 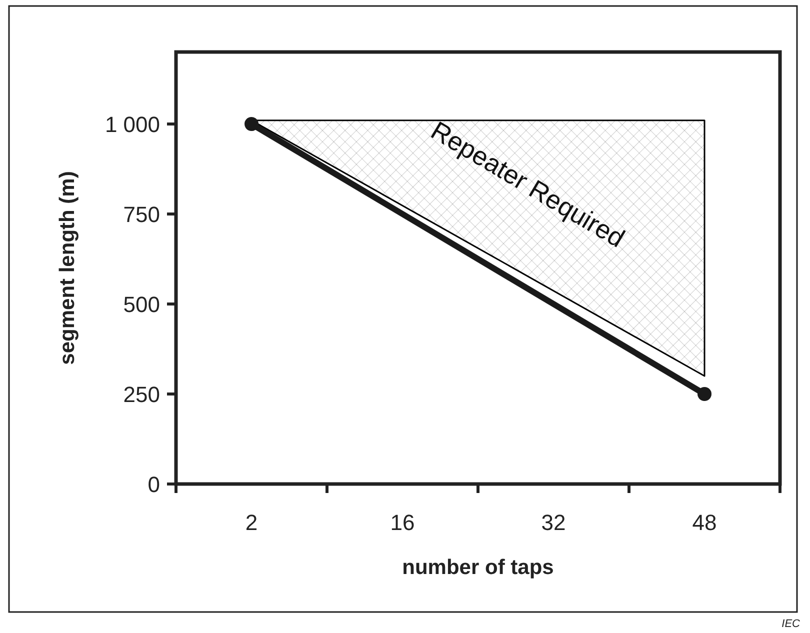 What do you see at coordinates (154, 484) in the screenshot?
I see `y-tick-label: 0` at bounding box center [154, 484].